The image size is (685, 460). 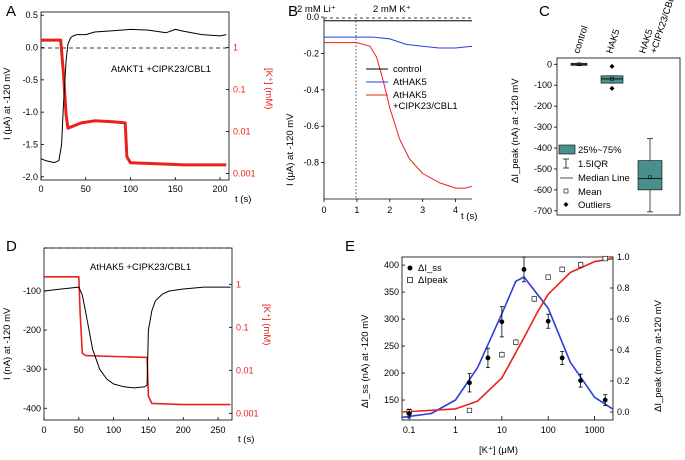 I want to click on outlier-marker, so click(x=612, y=88).